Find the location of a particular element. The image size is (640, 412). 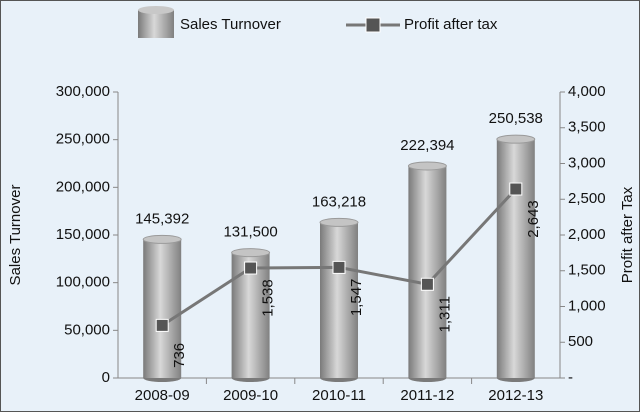

x-tick-label: 2009-10 is located at coordinates (250, 395).